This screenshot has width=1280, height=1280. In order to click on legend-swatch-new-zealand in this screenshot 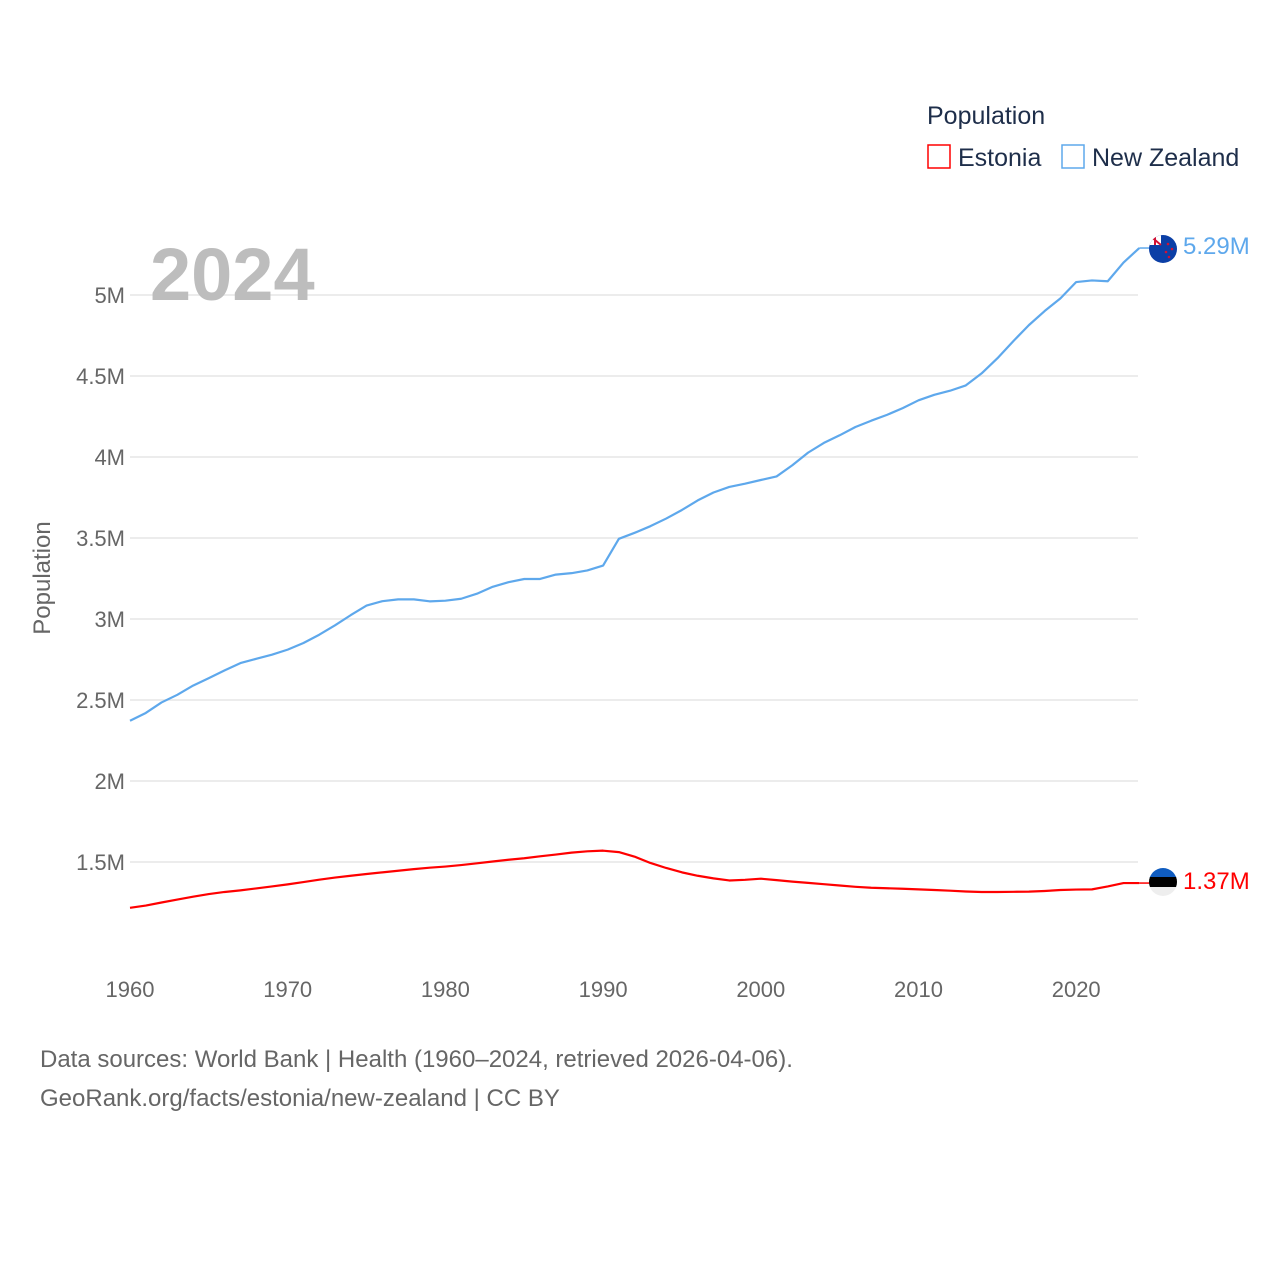, I will do `click(1073, 156)`.